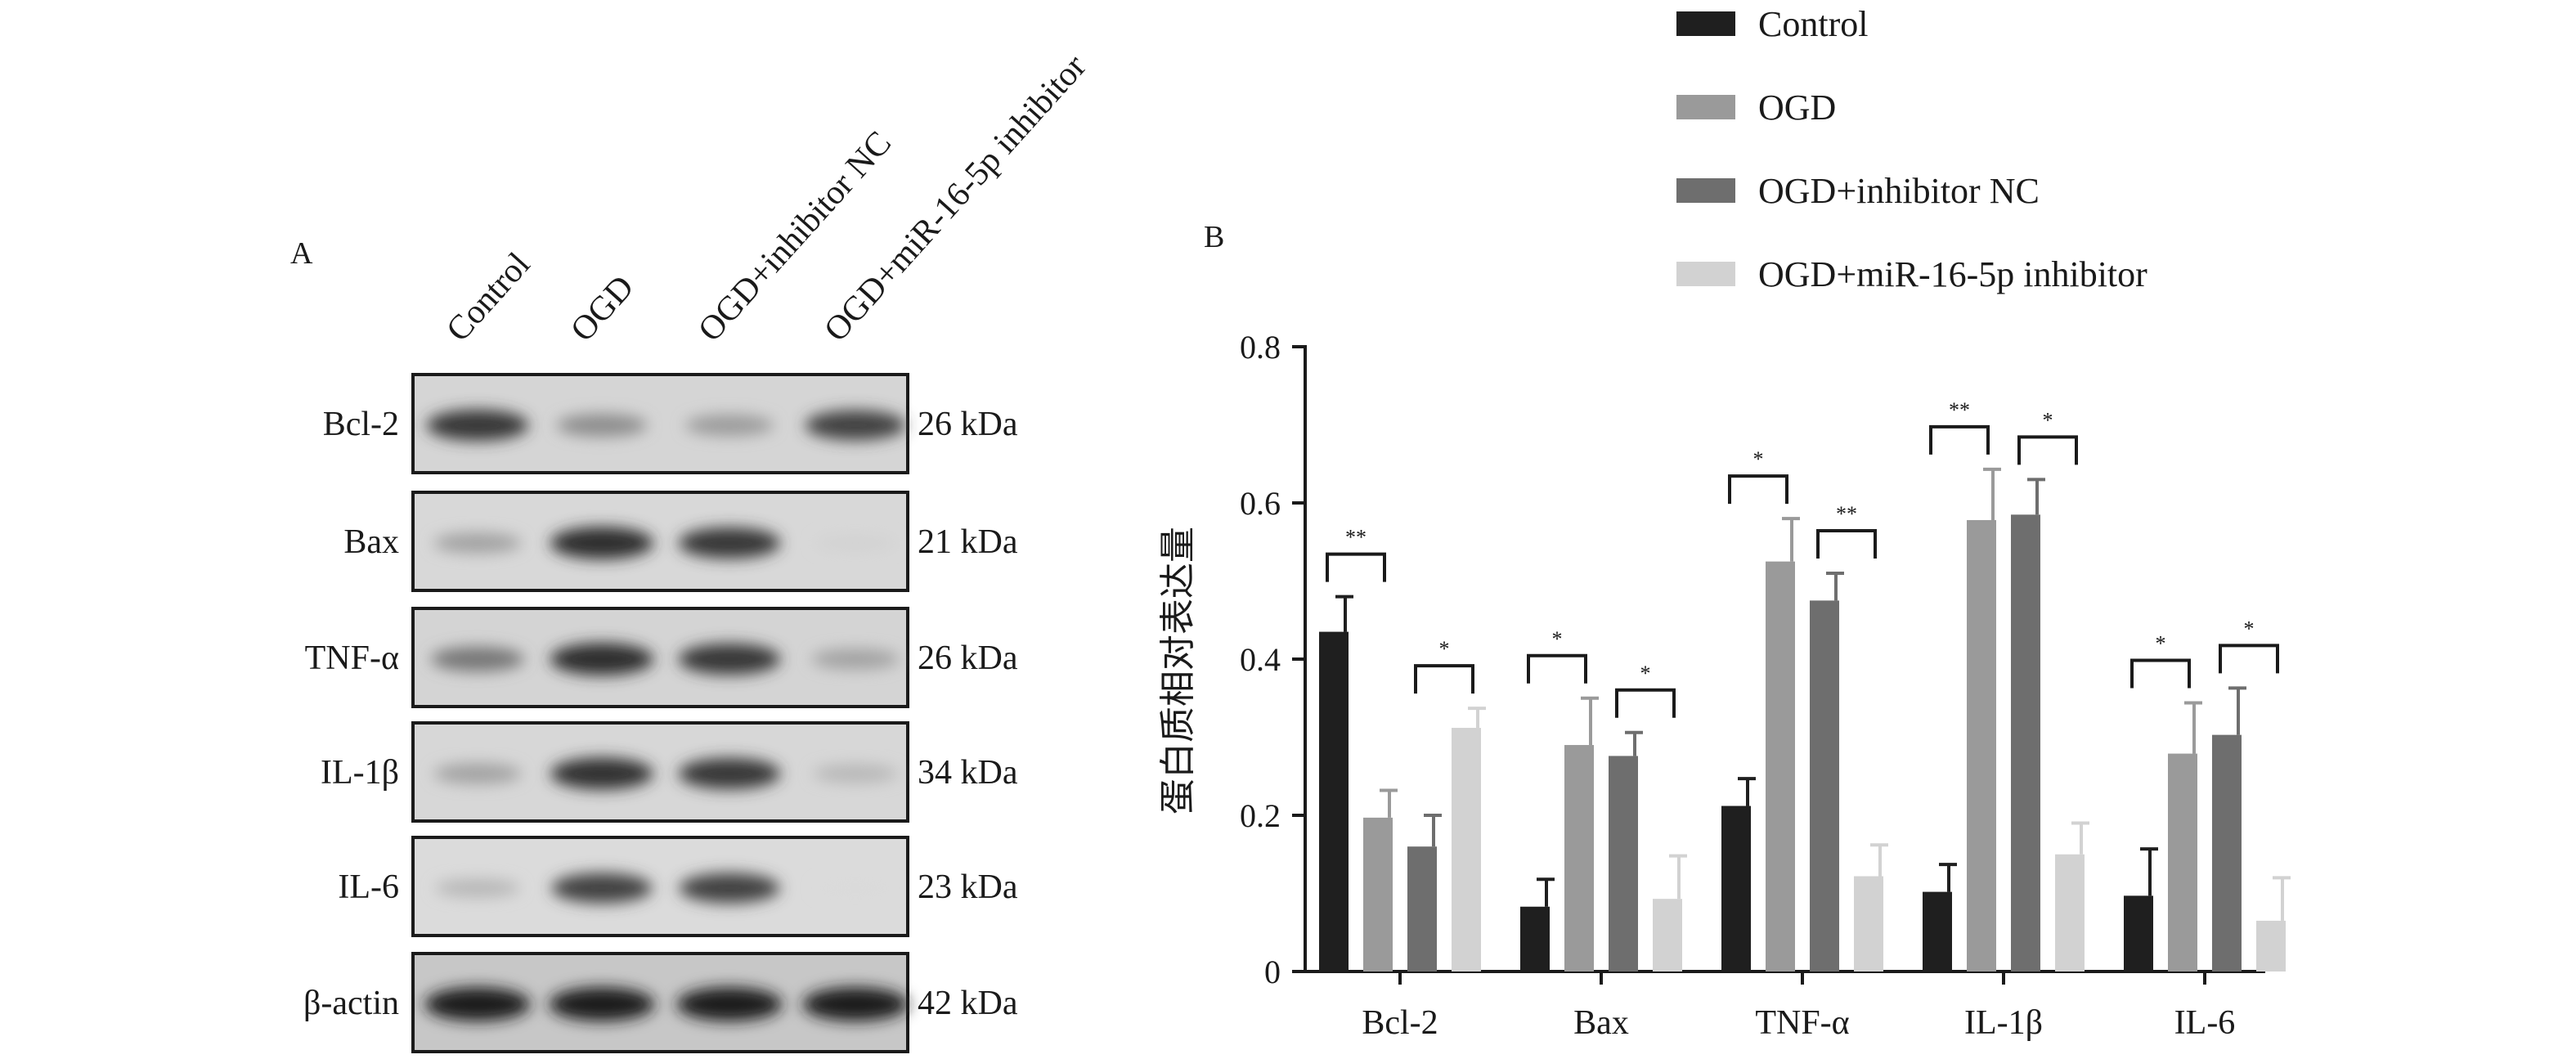 This screenshot has width=2576, height=1059. What do you see at coordinates (968, 658) in the screenshot?
I see `blot-kda-label: 26 kDa` at bounding box center [968, 658].